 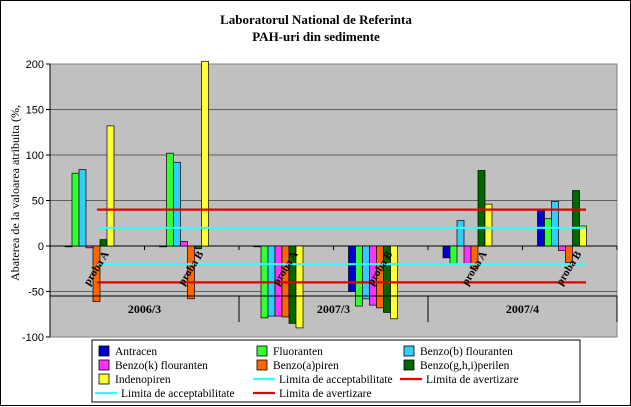 What do you see at coordinates (298, 352) in the screenshot?
I see `legend-label: Fluoranten` at bounding box center [298, 352].